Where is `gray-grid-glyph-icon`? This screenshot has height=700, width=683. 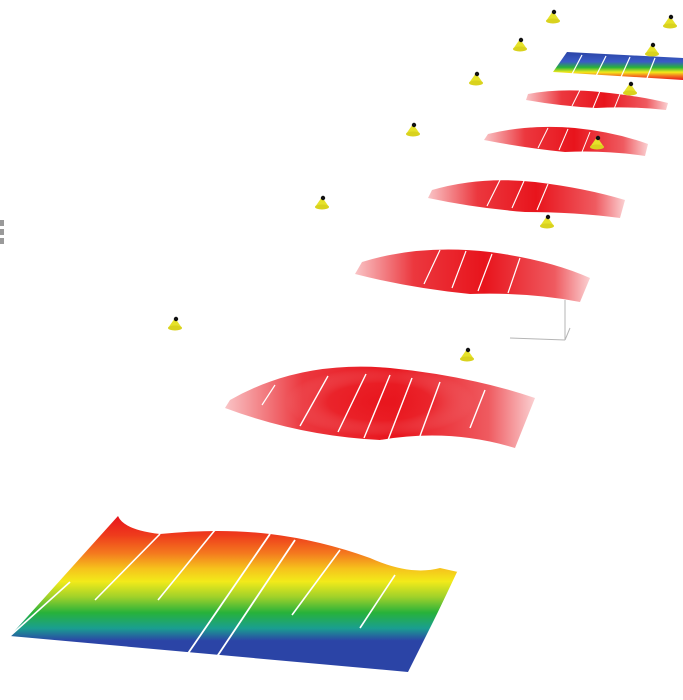 gray-grid-glyph-icon is located at coordinates (2, 232).